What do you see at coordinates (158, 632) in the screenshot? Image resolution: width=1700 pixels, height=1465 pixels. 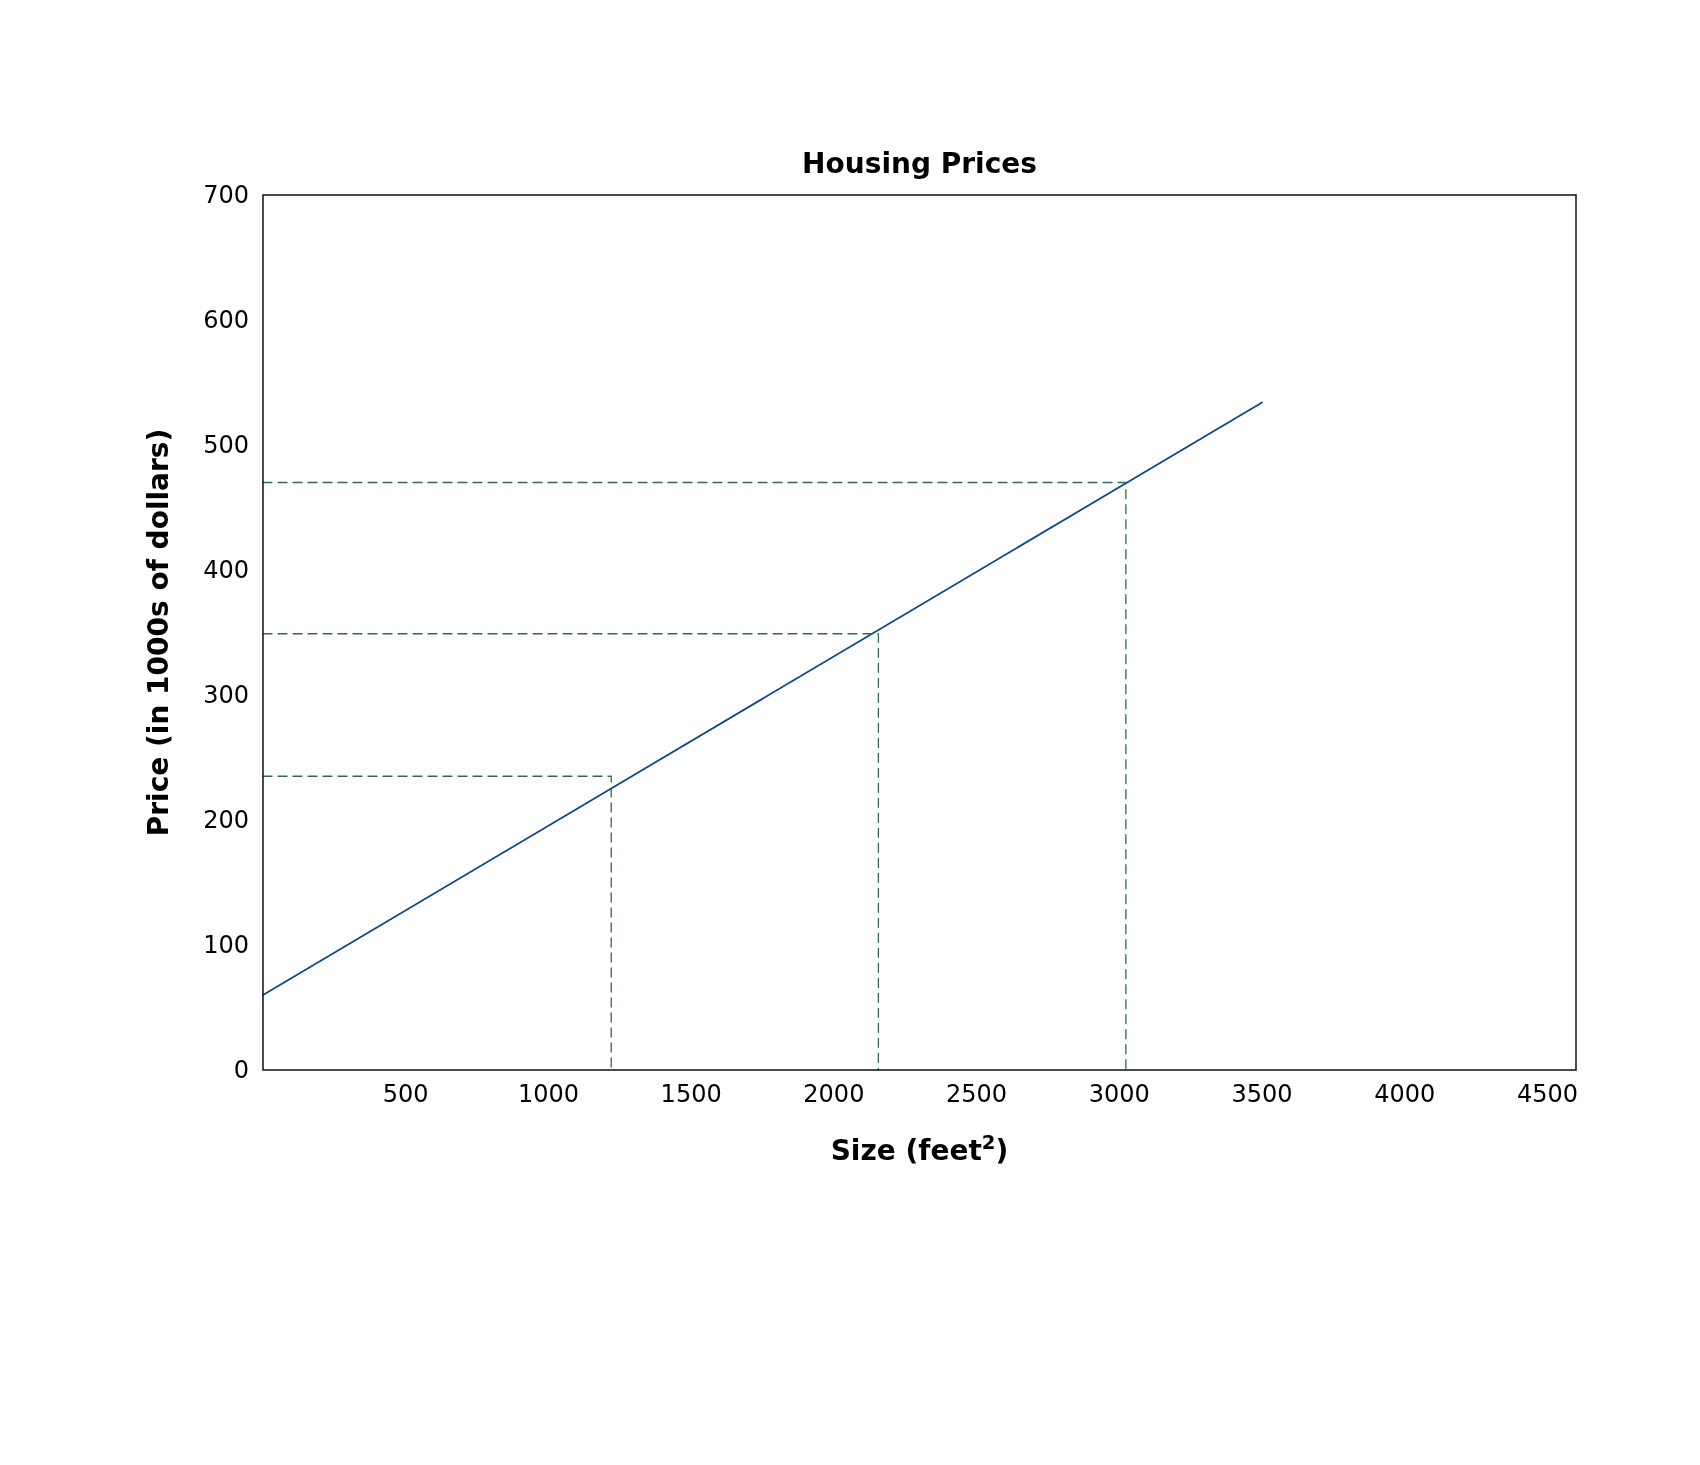 I see `y-axis-title: Price (in 1000s of dollars)` at bounding box center [158, 632].